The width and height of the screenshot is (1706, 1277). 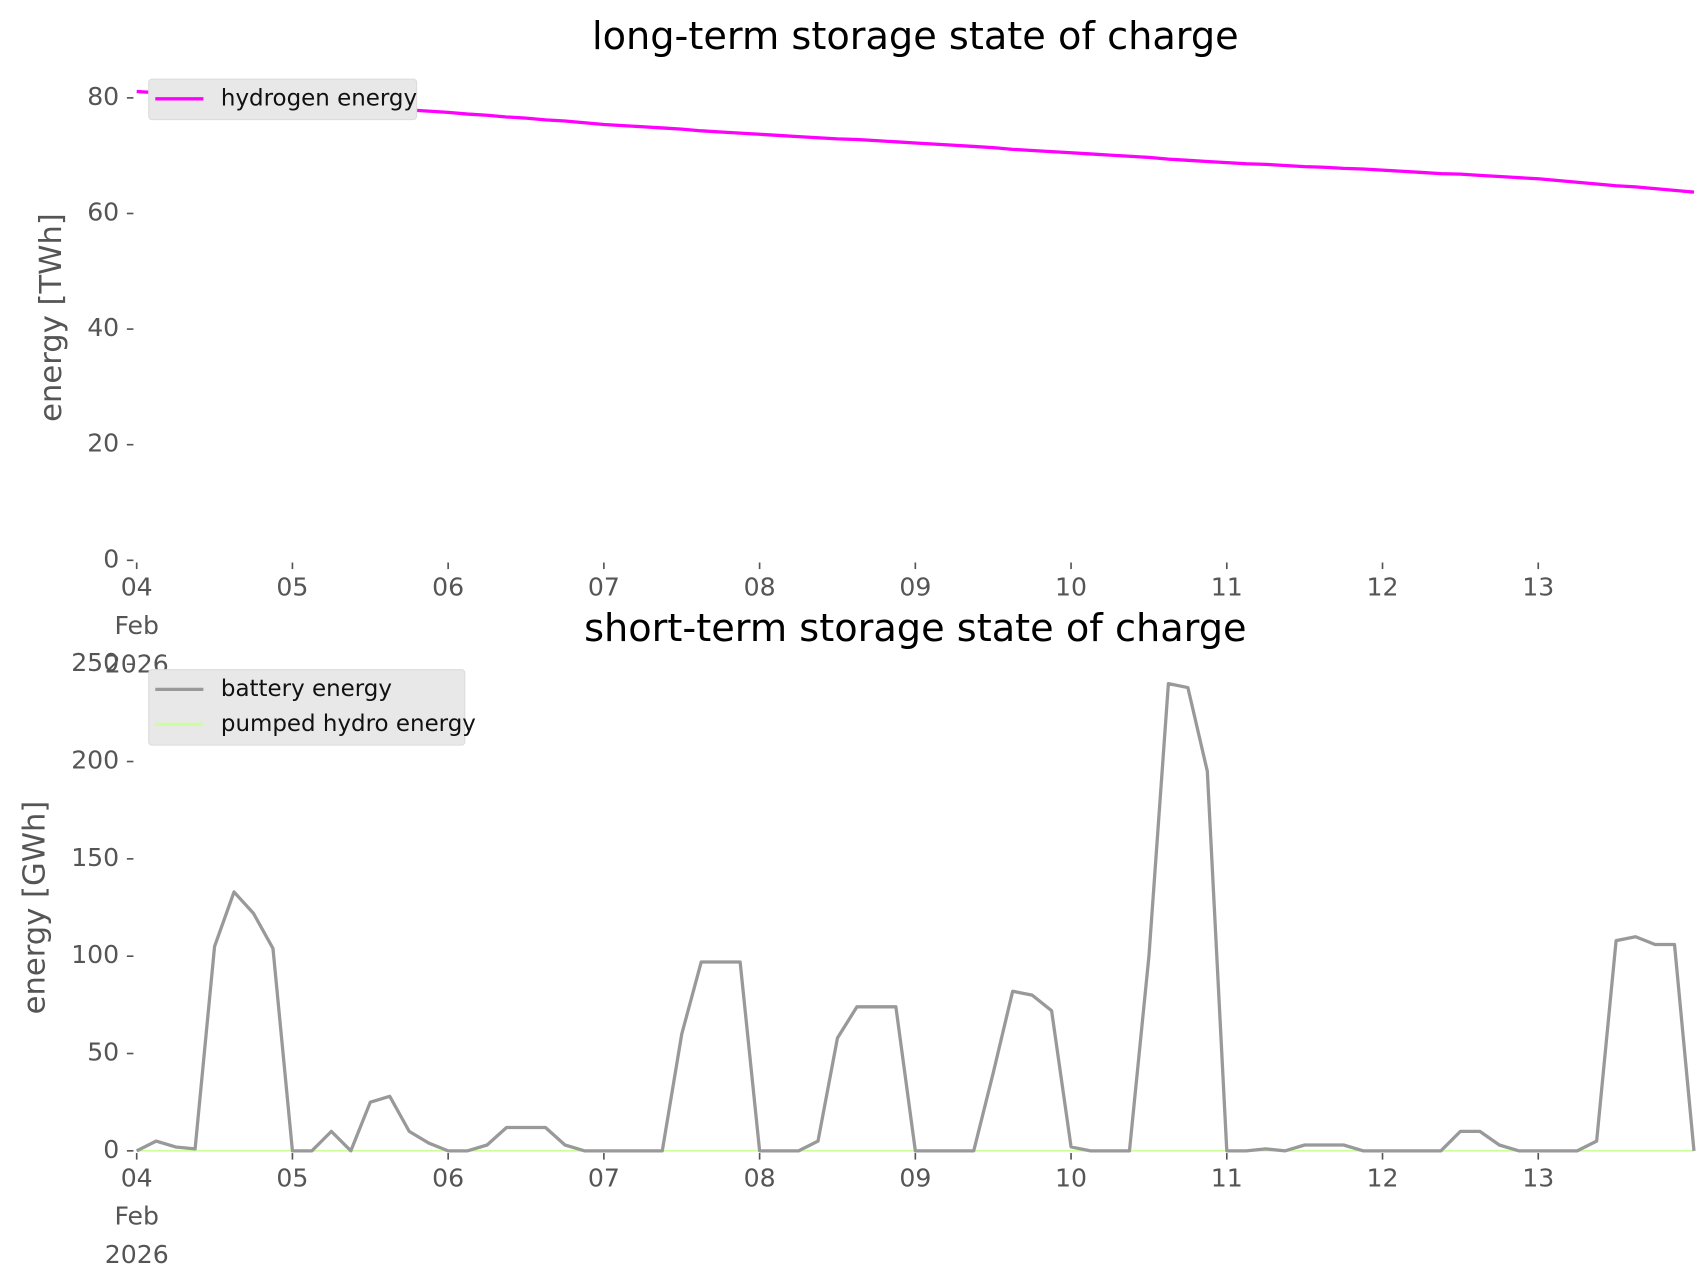 What do you see at coordinates (319, 98) in the screenshot?
I see `legend-label: hydrogen energy` at bounding box center [319, 98].